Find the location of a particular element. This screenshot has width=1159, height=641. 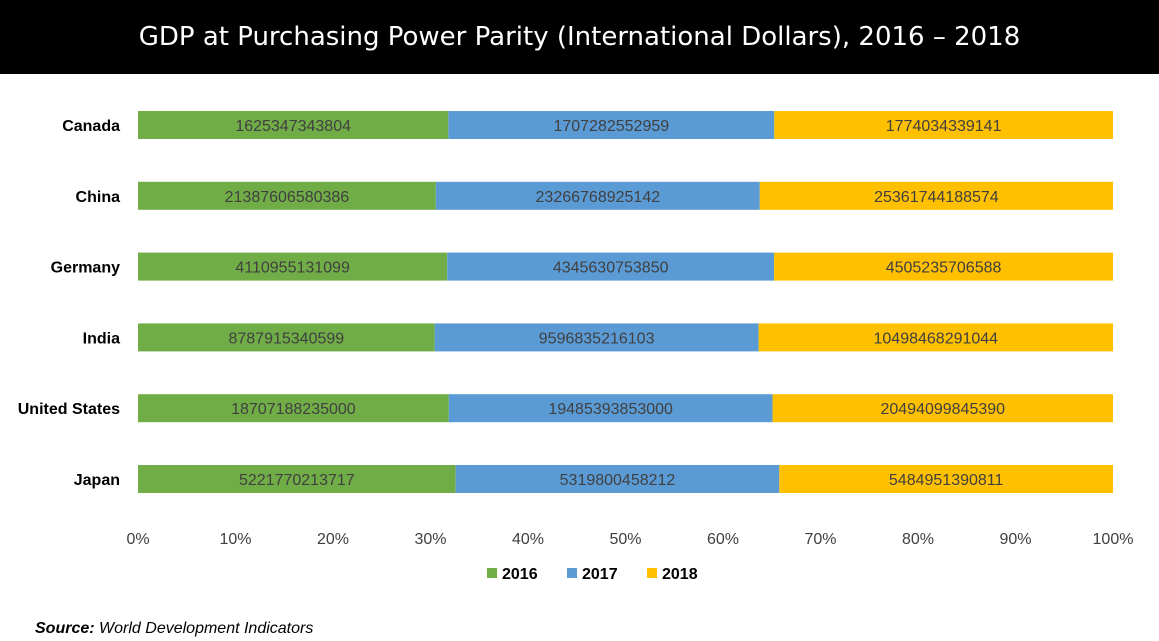

data-label: 4505235706588 is located at coordinates (944, 268).